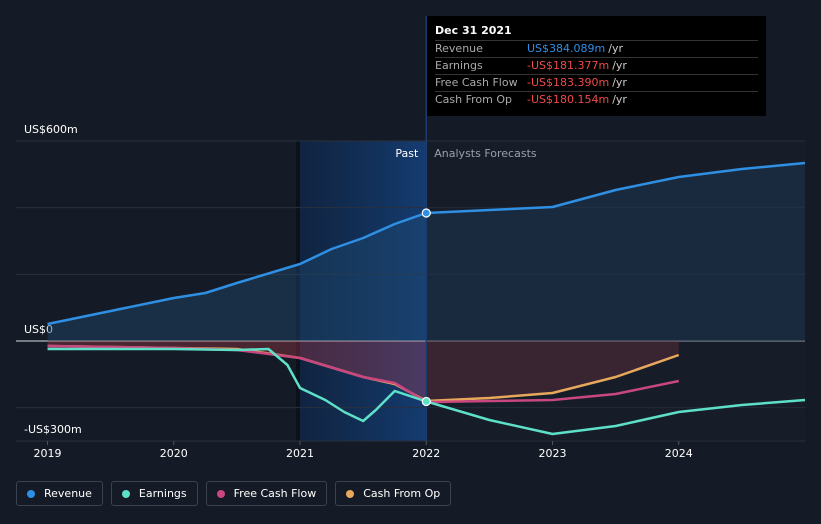  What do you see at coordinates (68, 493) in the screenshot?
I see `legend-label: Revenue` at bounding box center [68, 493].